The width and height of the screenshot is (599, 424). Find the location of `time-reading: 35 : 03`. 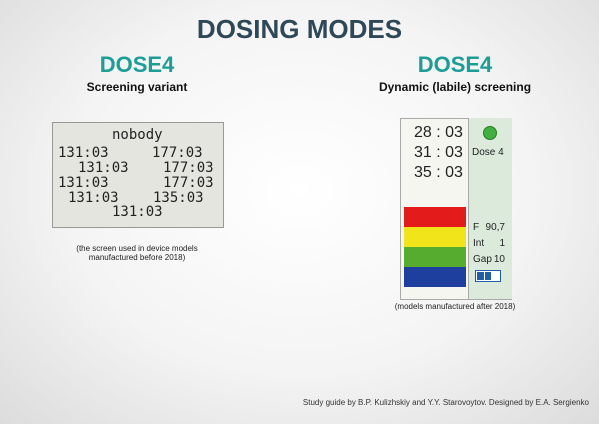

time-reading: 35 : 03 is located at coordinates (438, 172).